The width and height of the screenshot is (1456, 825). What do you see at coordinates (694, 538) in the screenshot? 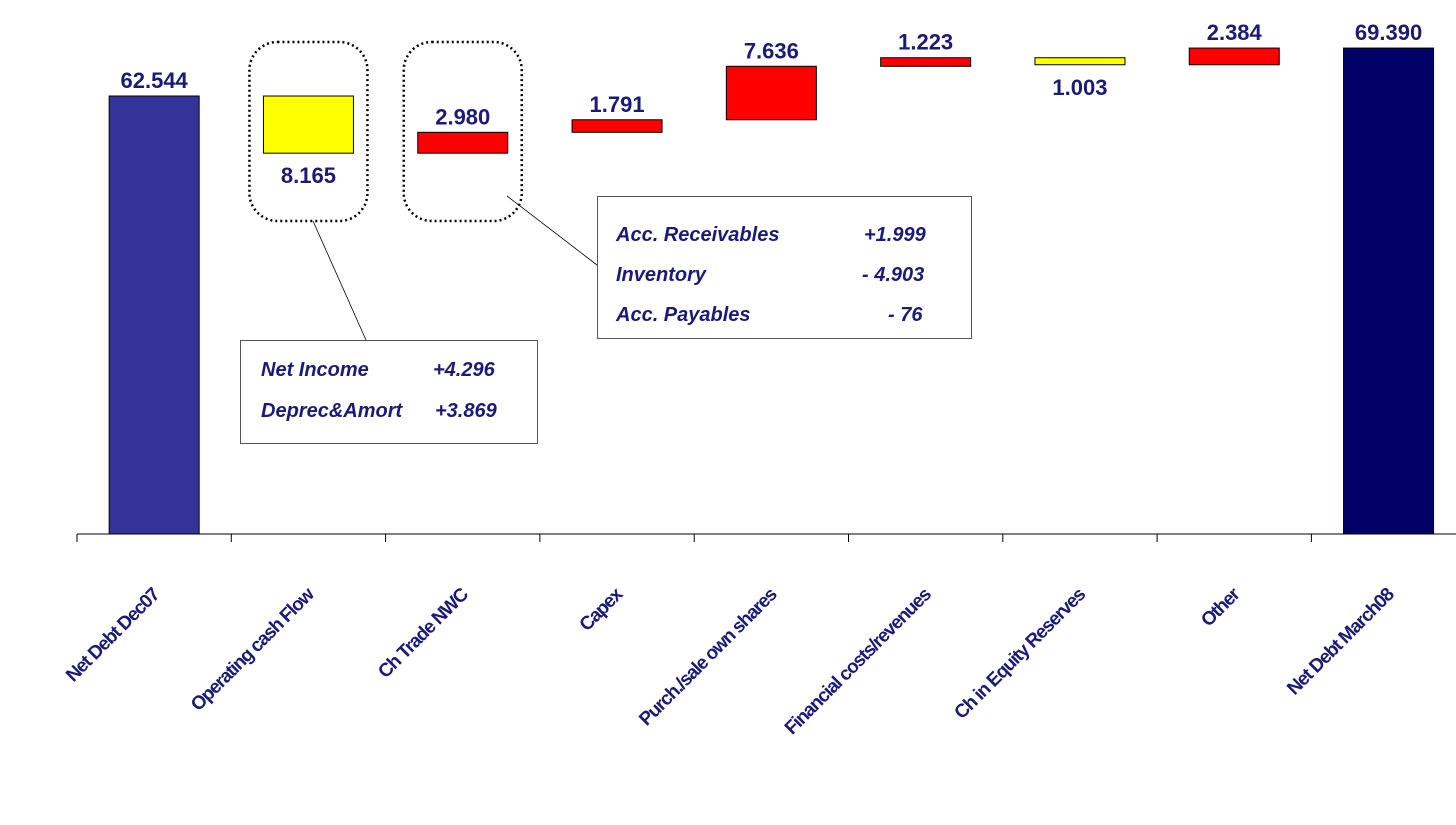
I see `x-axis-ticks` at bounding box center [694, 538].